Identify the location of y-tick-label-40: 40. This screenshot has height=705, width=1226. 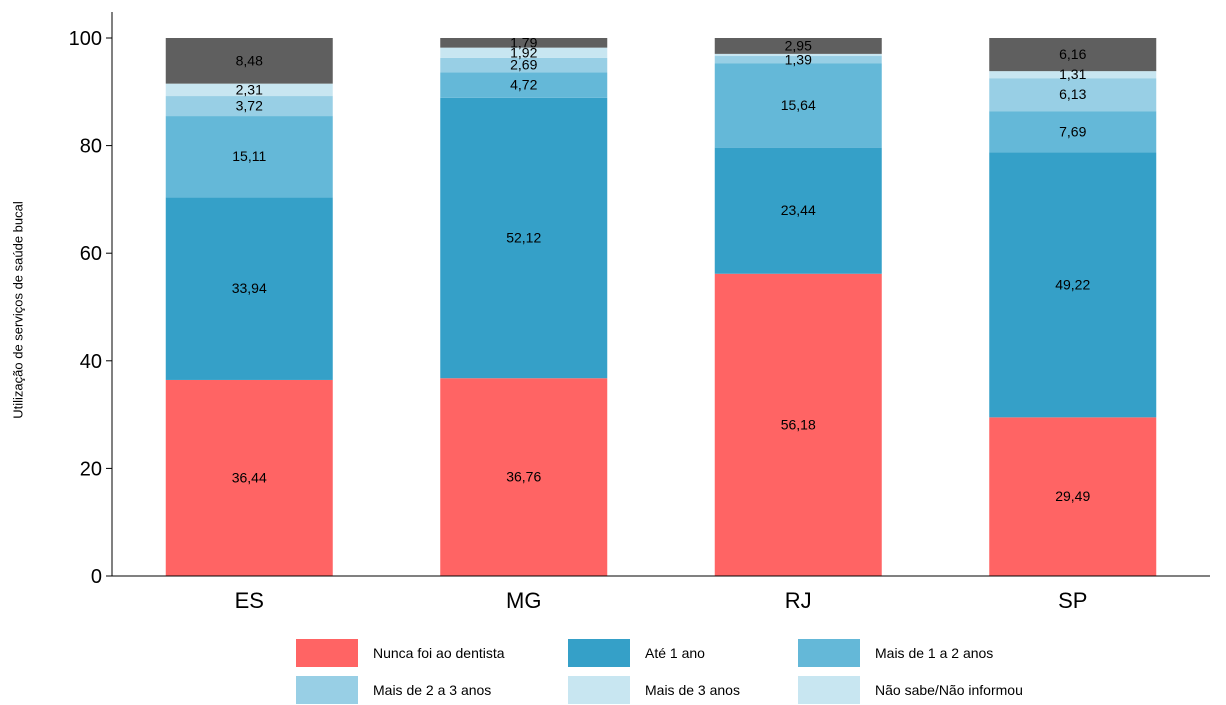
(91, 362).